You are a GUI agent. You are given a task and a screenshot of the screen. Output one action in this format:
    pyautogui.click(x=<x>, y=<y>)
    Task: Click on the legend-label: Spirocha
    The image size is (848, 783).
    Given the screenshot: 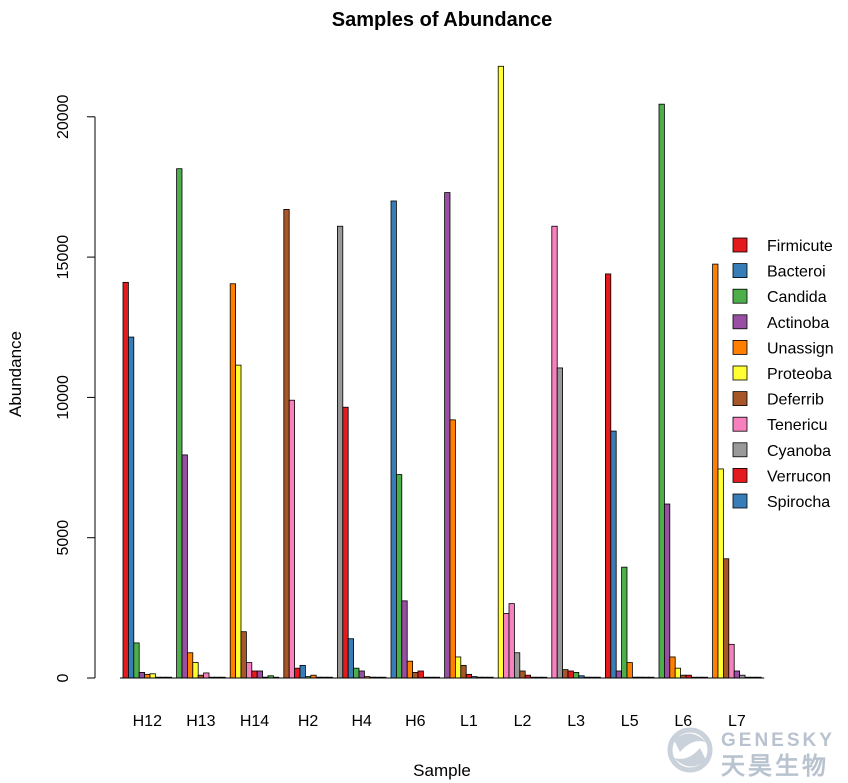 What is the action you would take?
    pyautogui.click(x=798, y=502)
    